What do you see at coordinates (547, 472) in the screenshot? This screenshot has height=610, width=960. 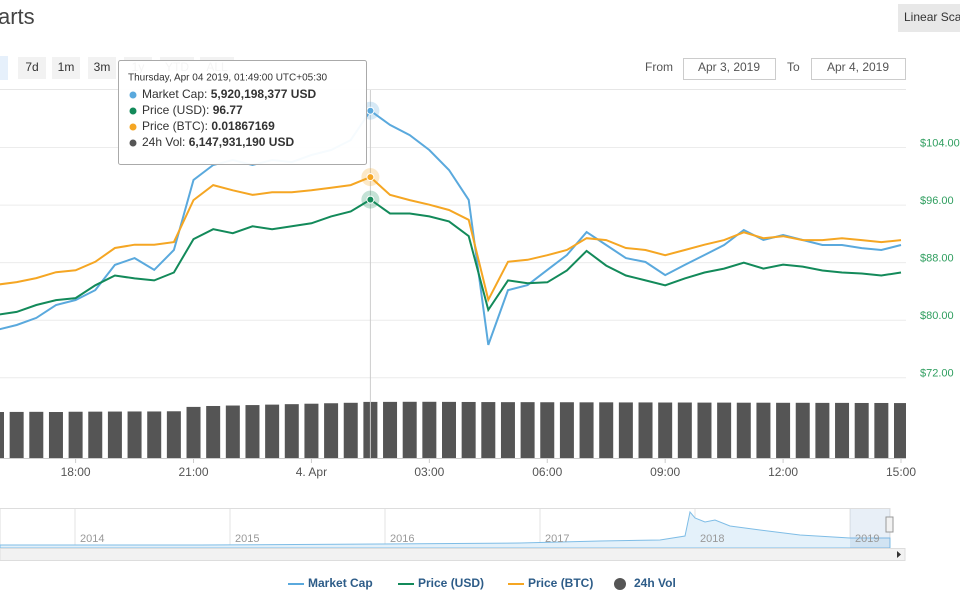 I see `x-tick-label: 06:00` at bounding box center [547, 472].